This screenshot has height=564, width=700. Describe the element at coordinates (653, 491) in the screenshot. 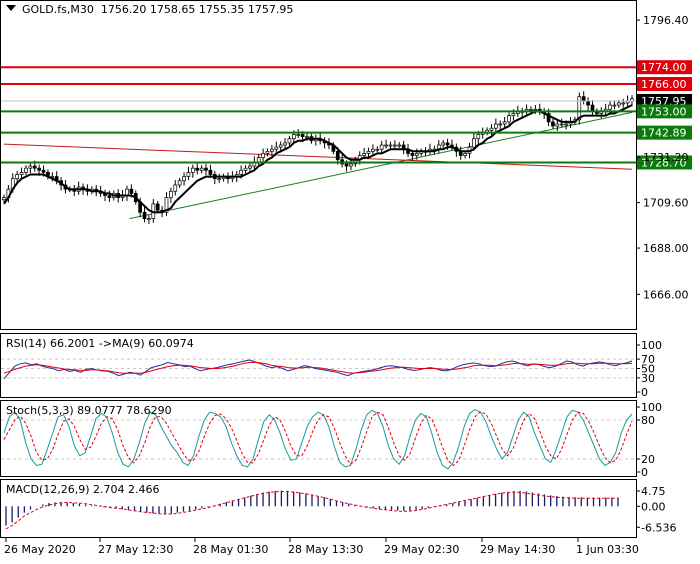

I see `macd-axis-label: 4.75` at that location.